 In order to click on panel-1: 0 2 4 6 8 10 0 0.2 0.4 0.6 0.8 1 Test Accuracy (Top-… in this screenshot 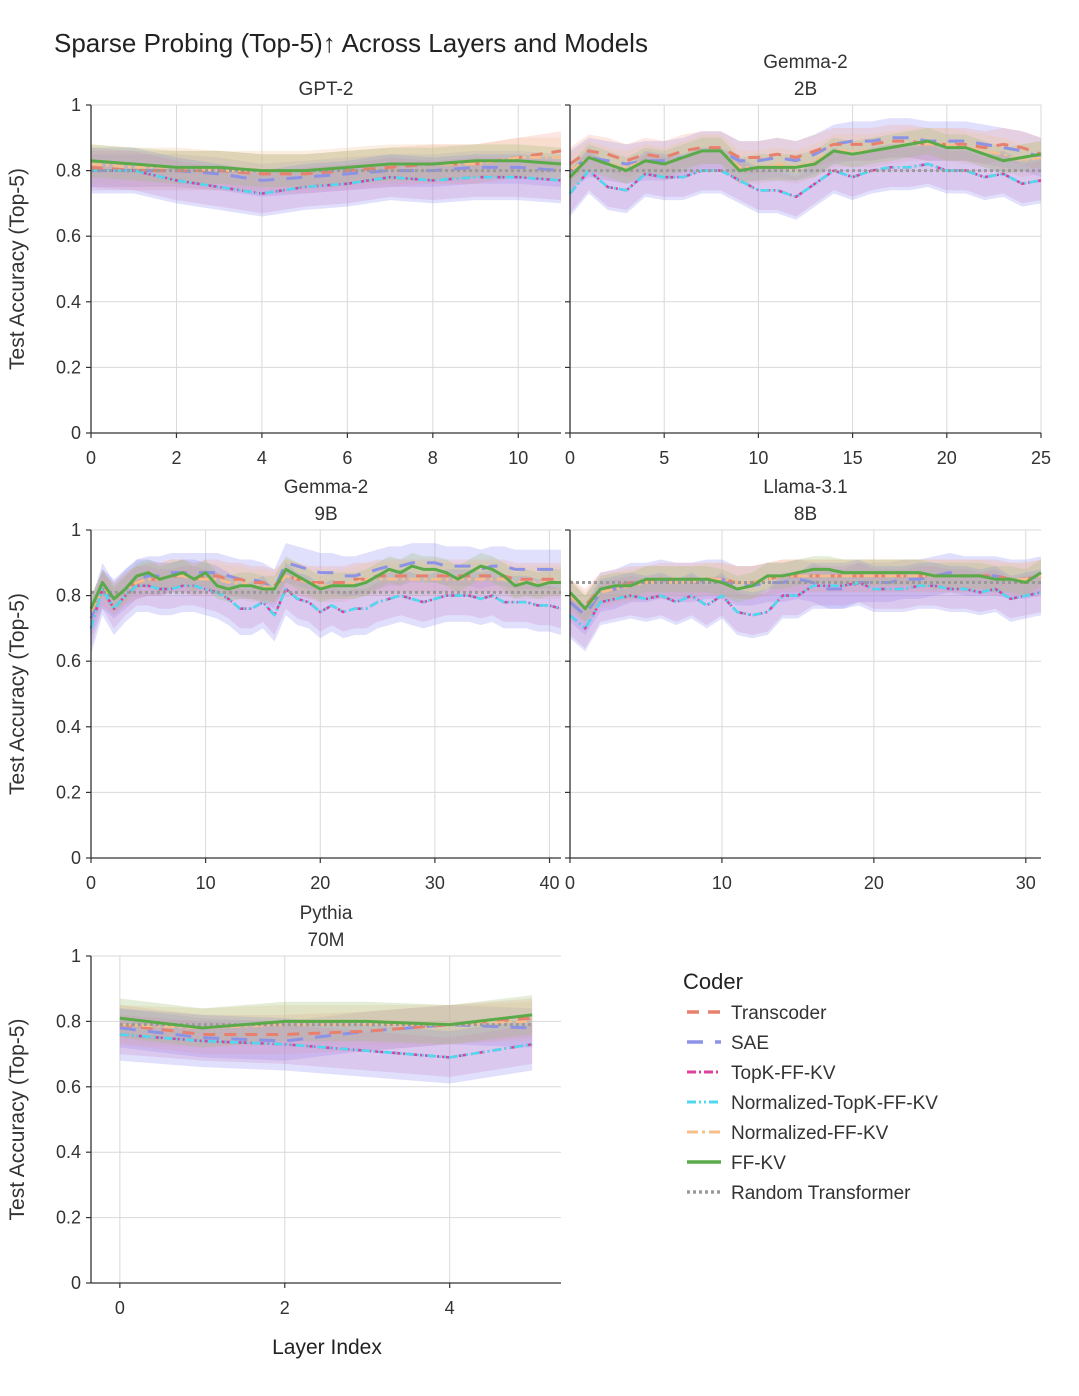, I will do `click(284, 273)`.